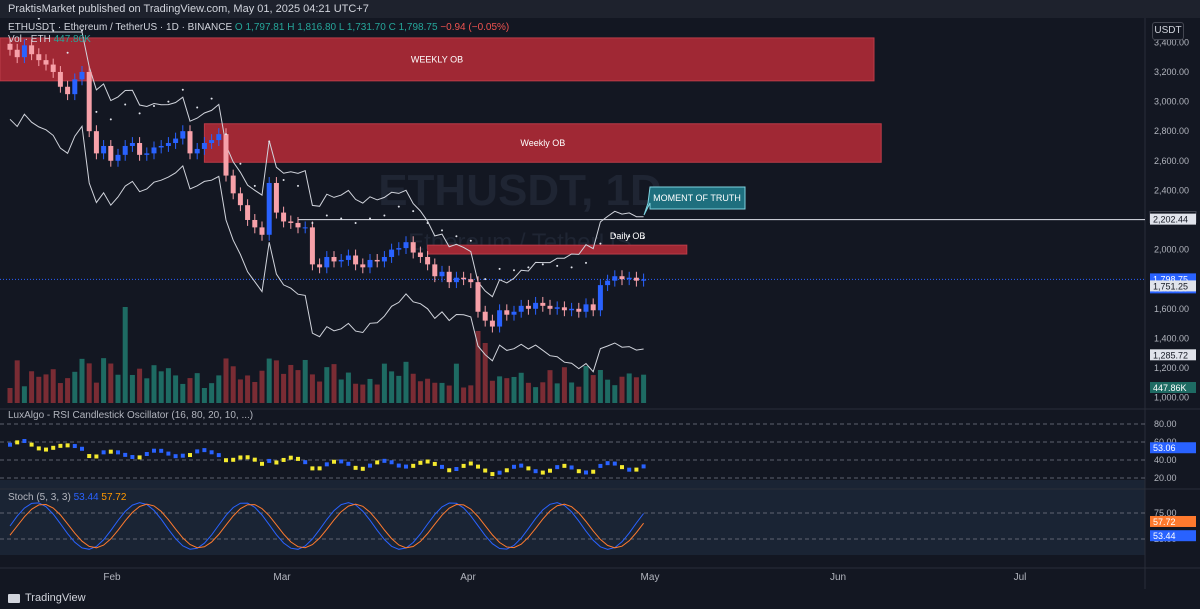 The image size is (1200, 609). Describe the element at coordinates (694, 201) in the screenshot. I see `callout-box` at that location.